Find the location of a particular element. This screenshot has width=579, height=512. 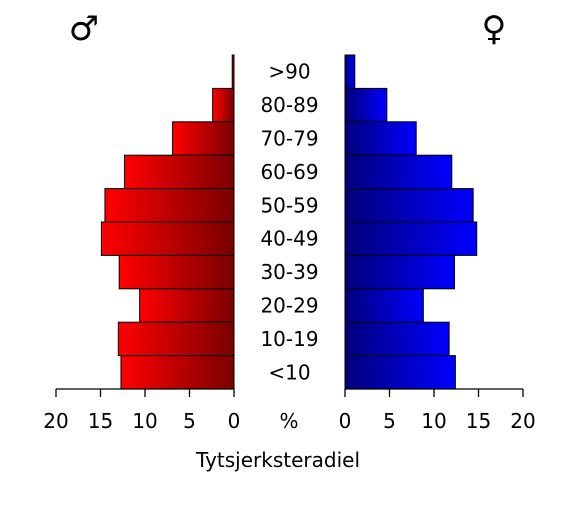

age-group-label: 50-59 is located at coordinates (289, 205).